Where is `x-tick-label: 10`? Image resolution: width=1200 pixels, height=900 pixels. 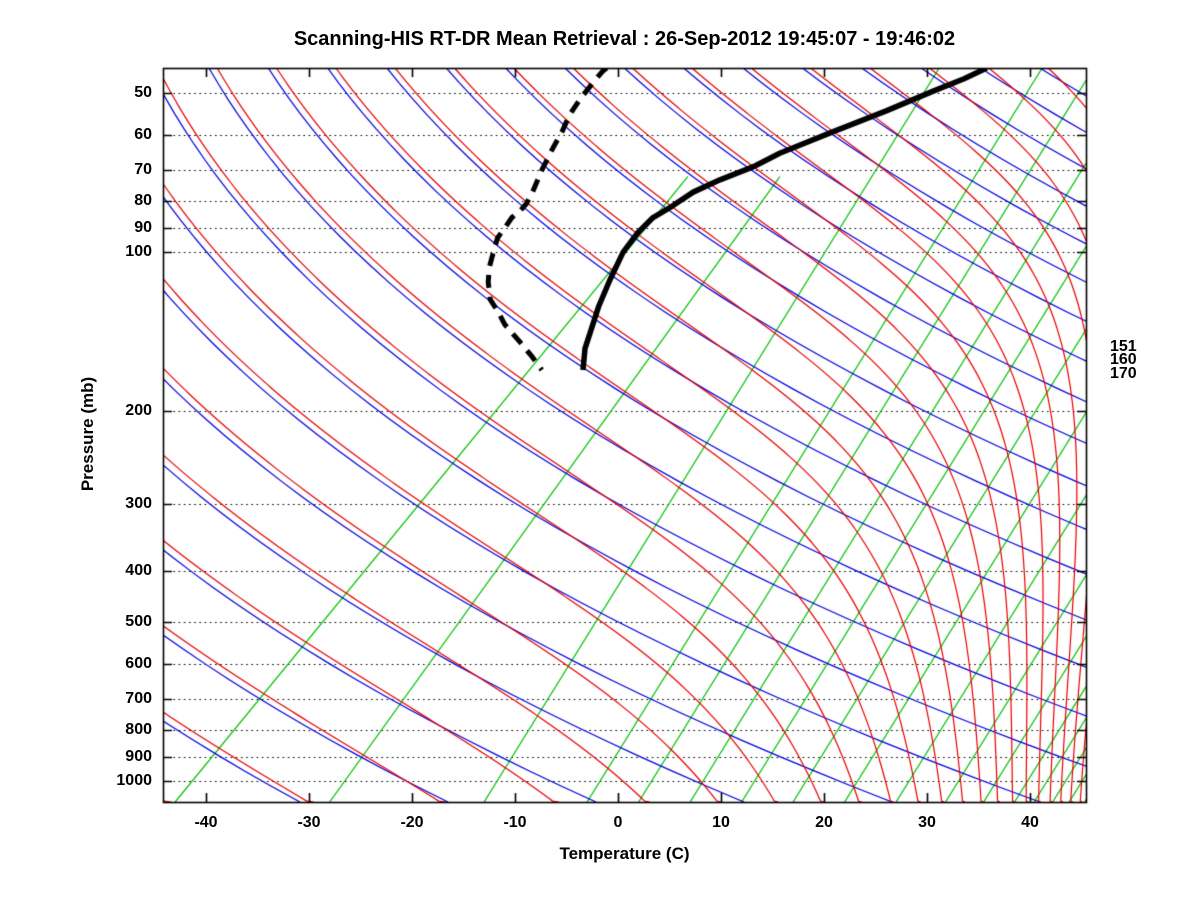 x-tick-label: 10 is located at coordinates (721, 822).